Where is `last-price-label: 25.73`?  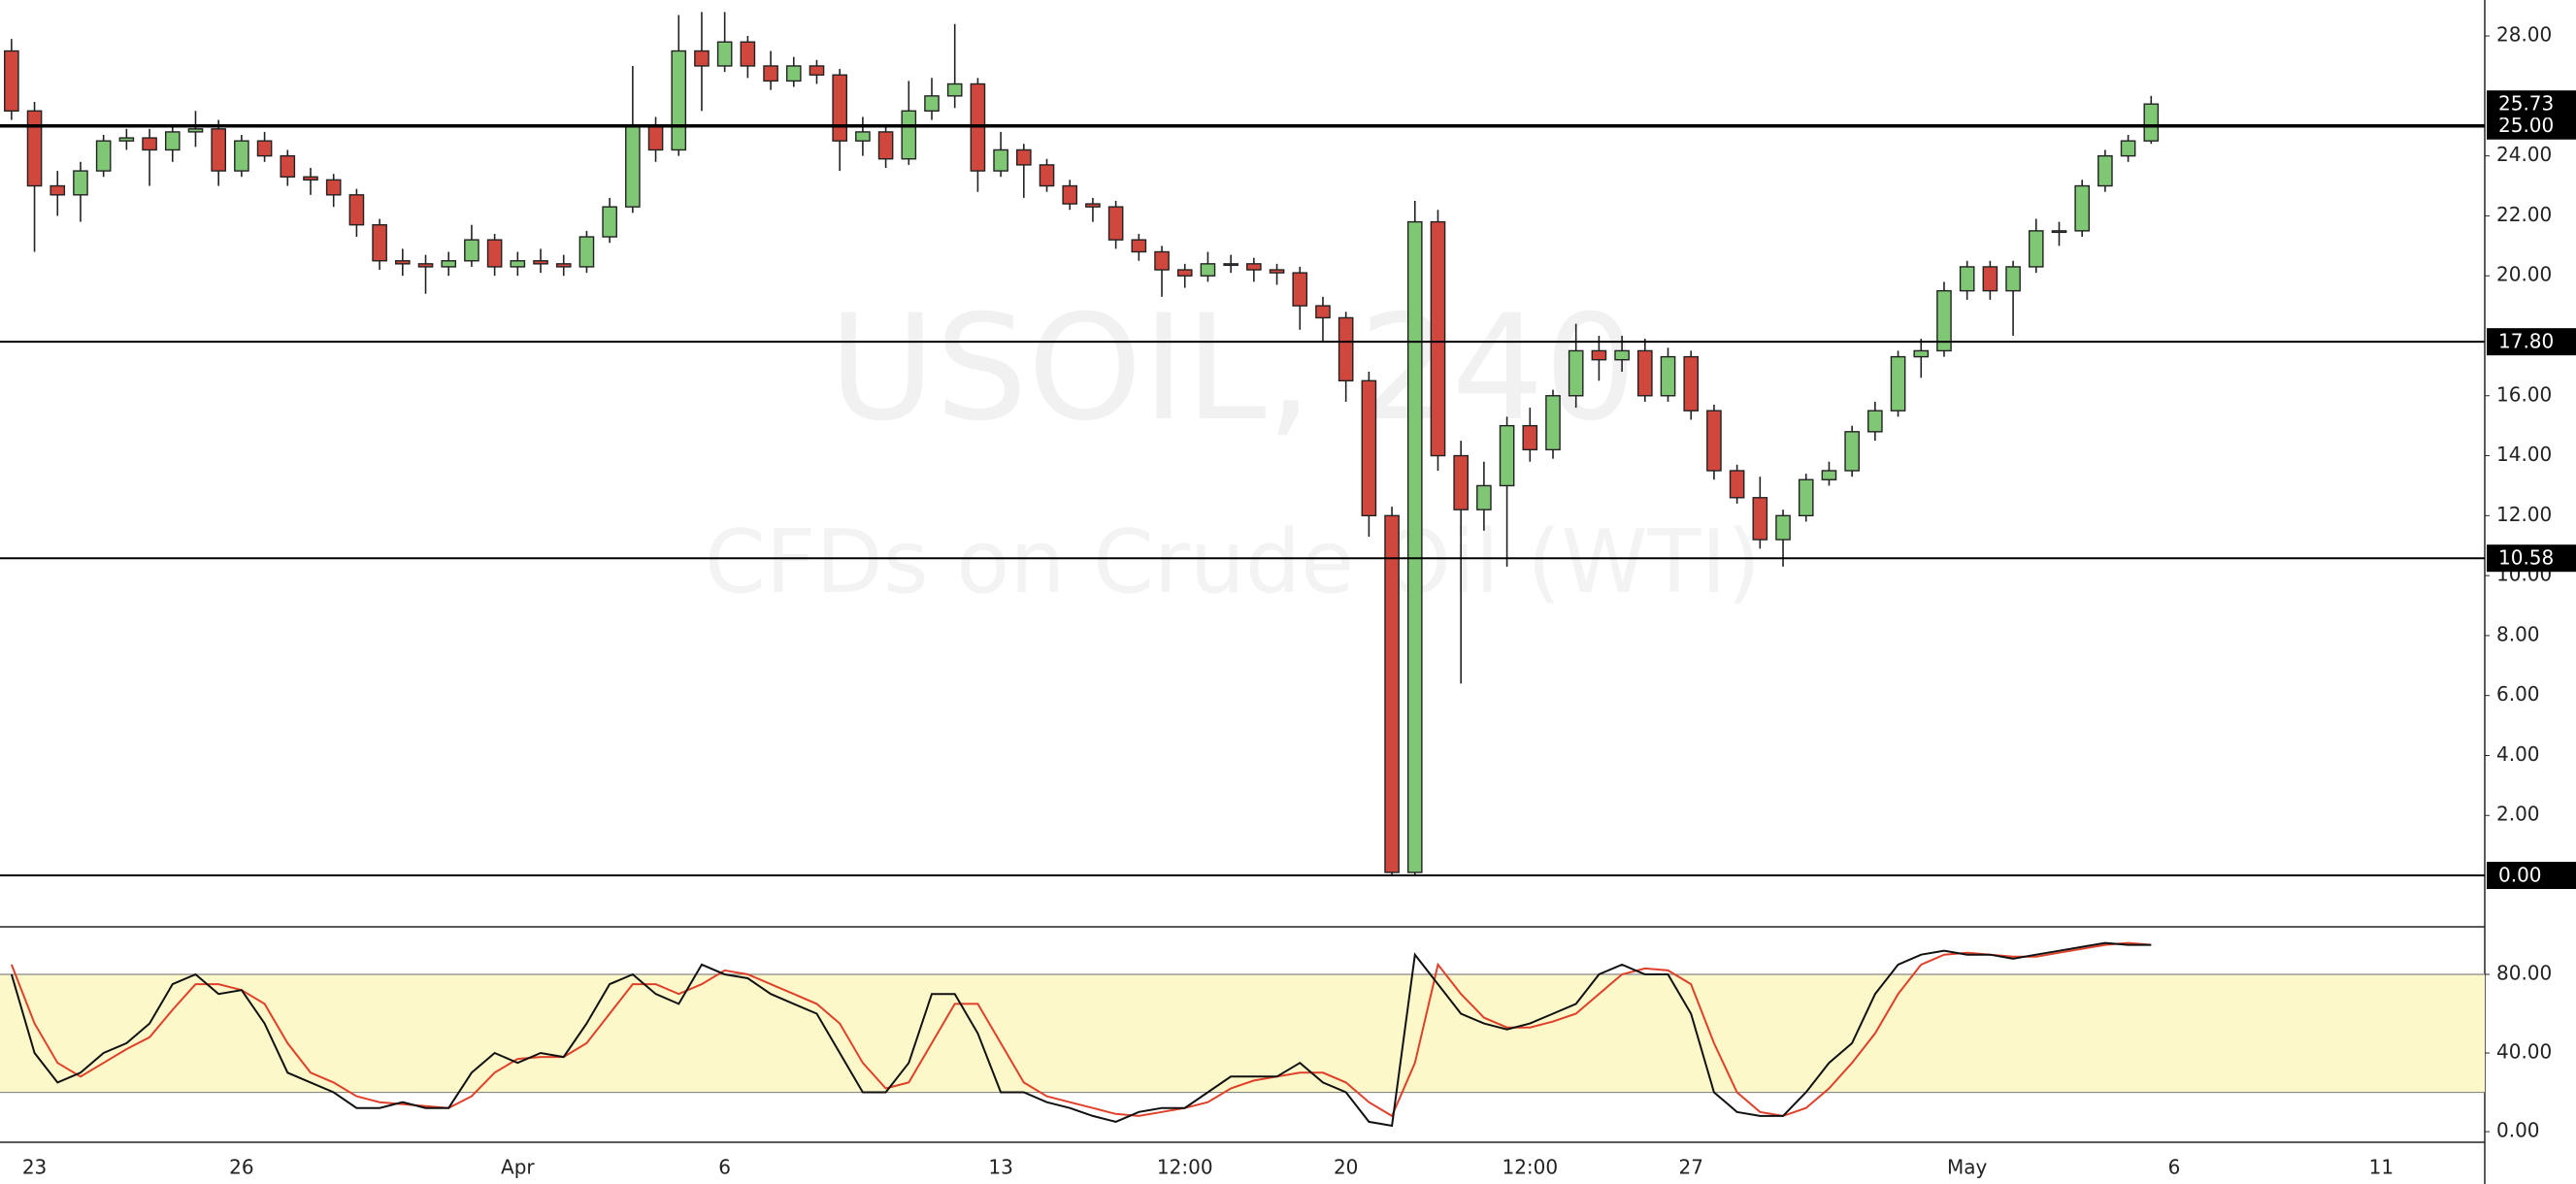 last-price-label: 25.73 is located at coordinates (2526, 104).